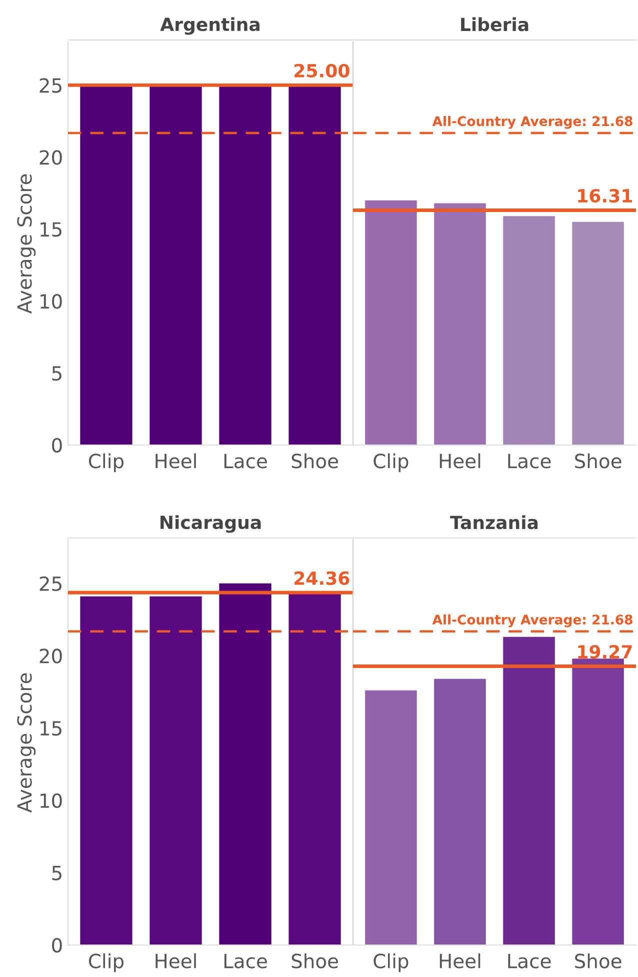 The width and height of the screenshot is (638, 977). Describe the element at coordinates (322, 71) in the screenshot. I see `ref-line-label: 25.00` at that location.